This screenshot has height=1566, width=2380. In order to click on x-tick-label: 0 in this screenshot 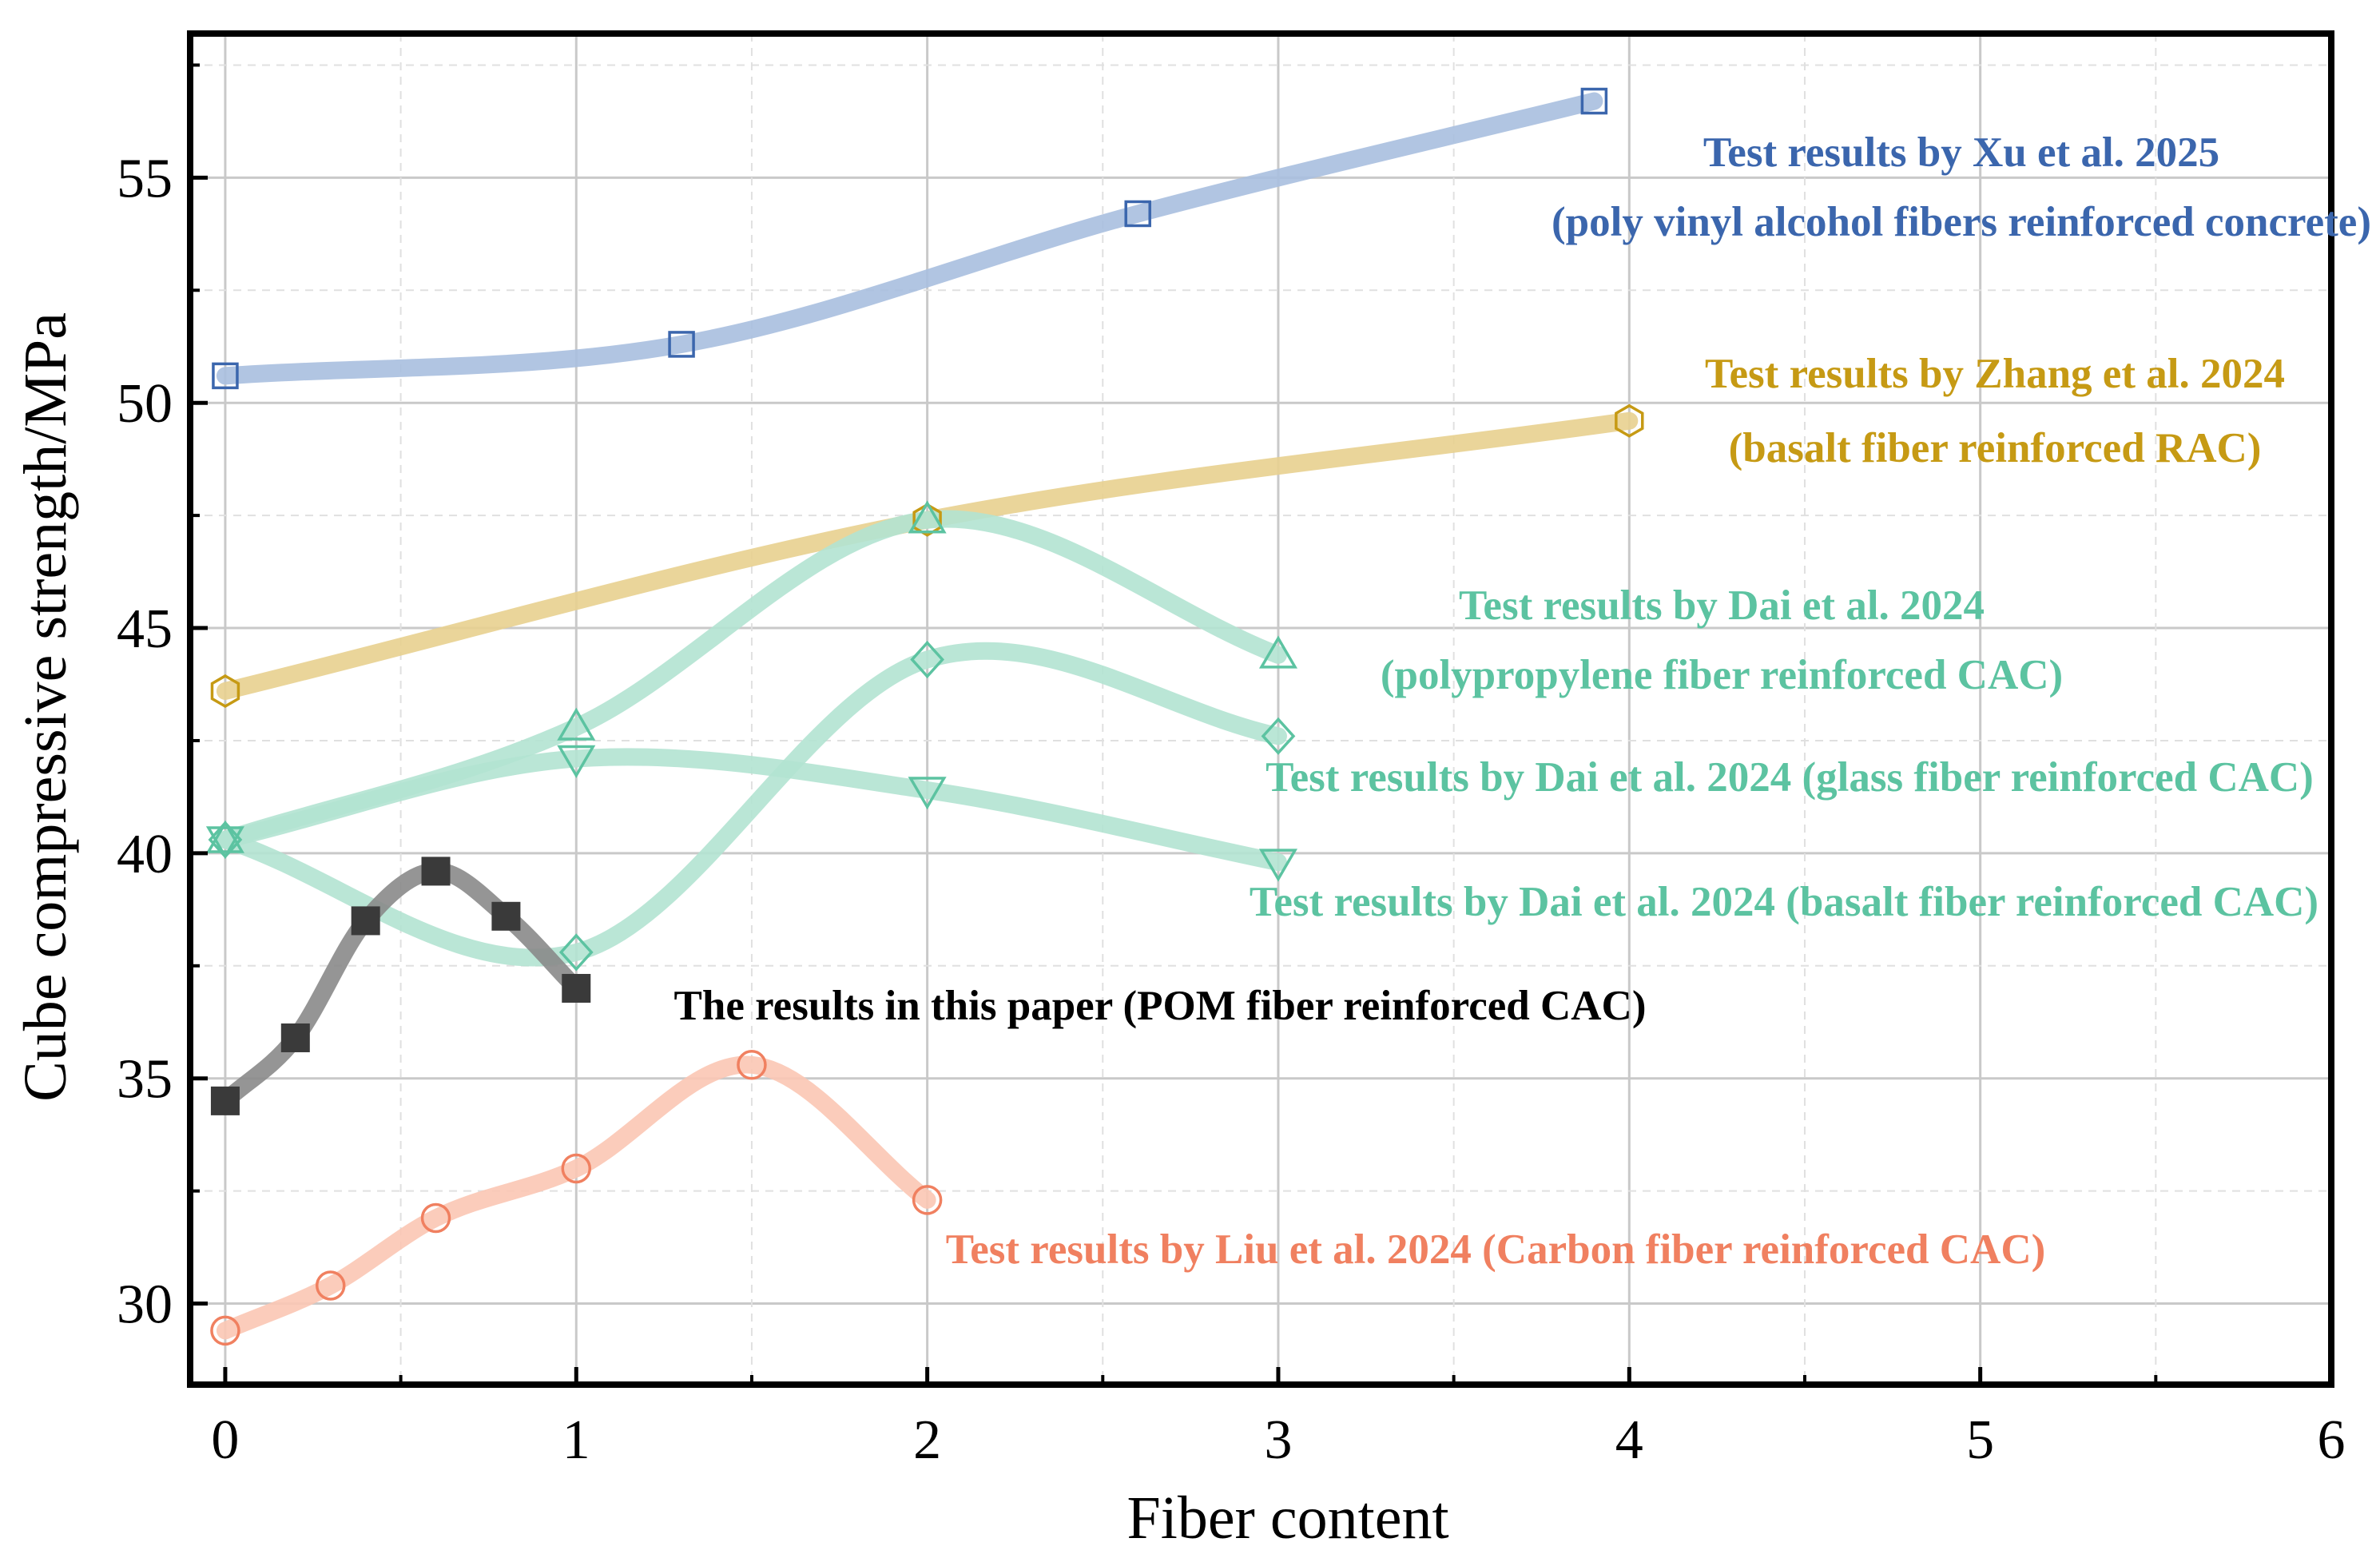, I will do `click(225, 1440)`.